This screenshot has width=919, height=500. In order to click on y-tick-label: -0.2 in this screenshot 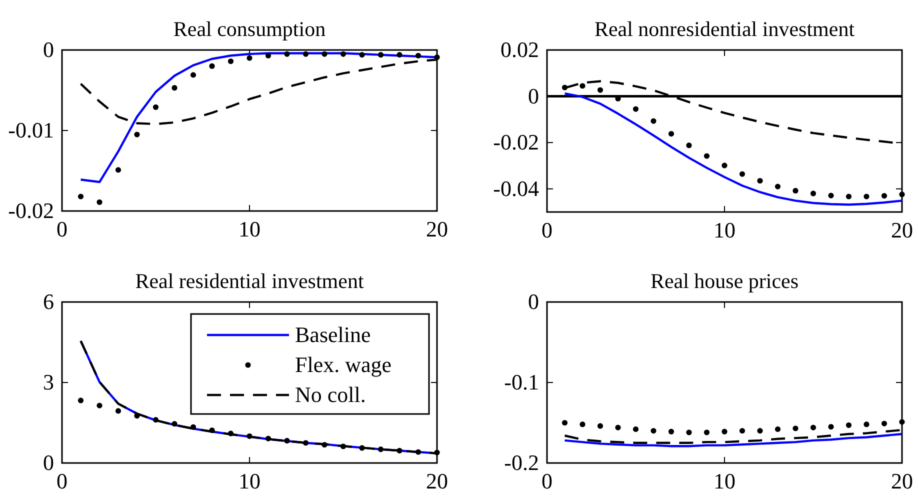, I will do `click(521, 463)`.